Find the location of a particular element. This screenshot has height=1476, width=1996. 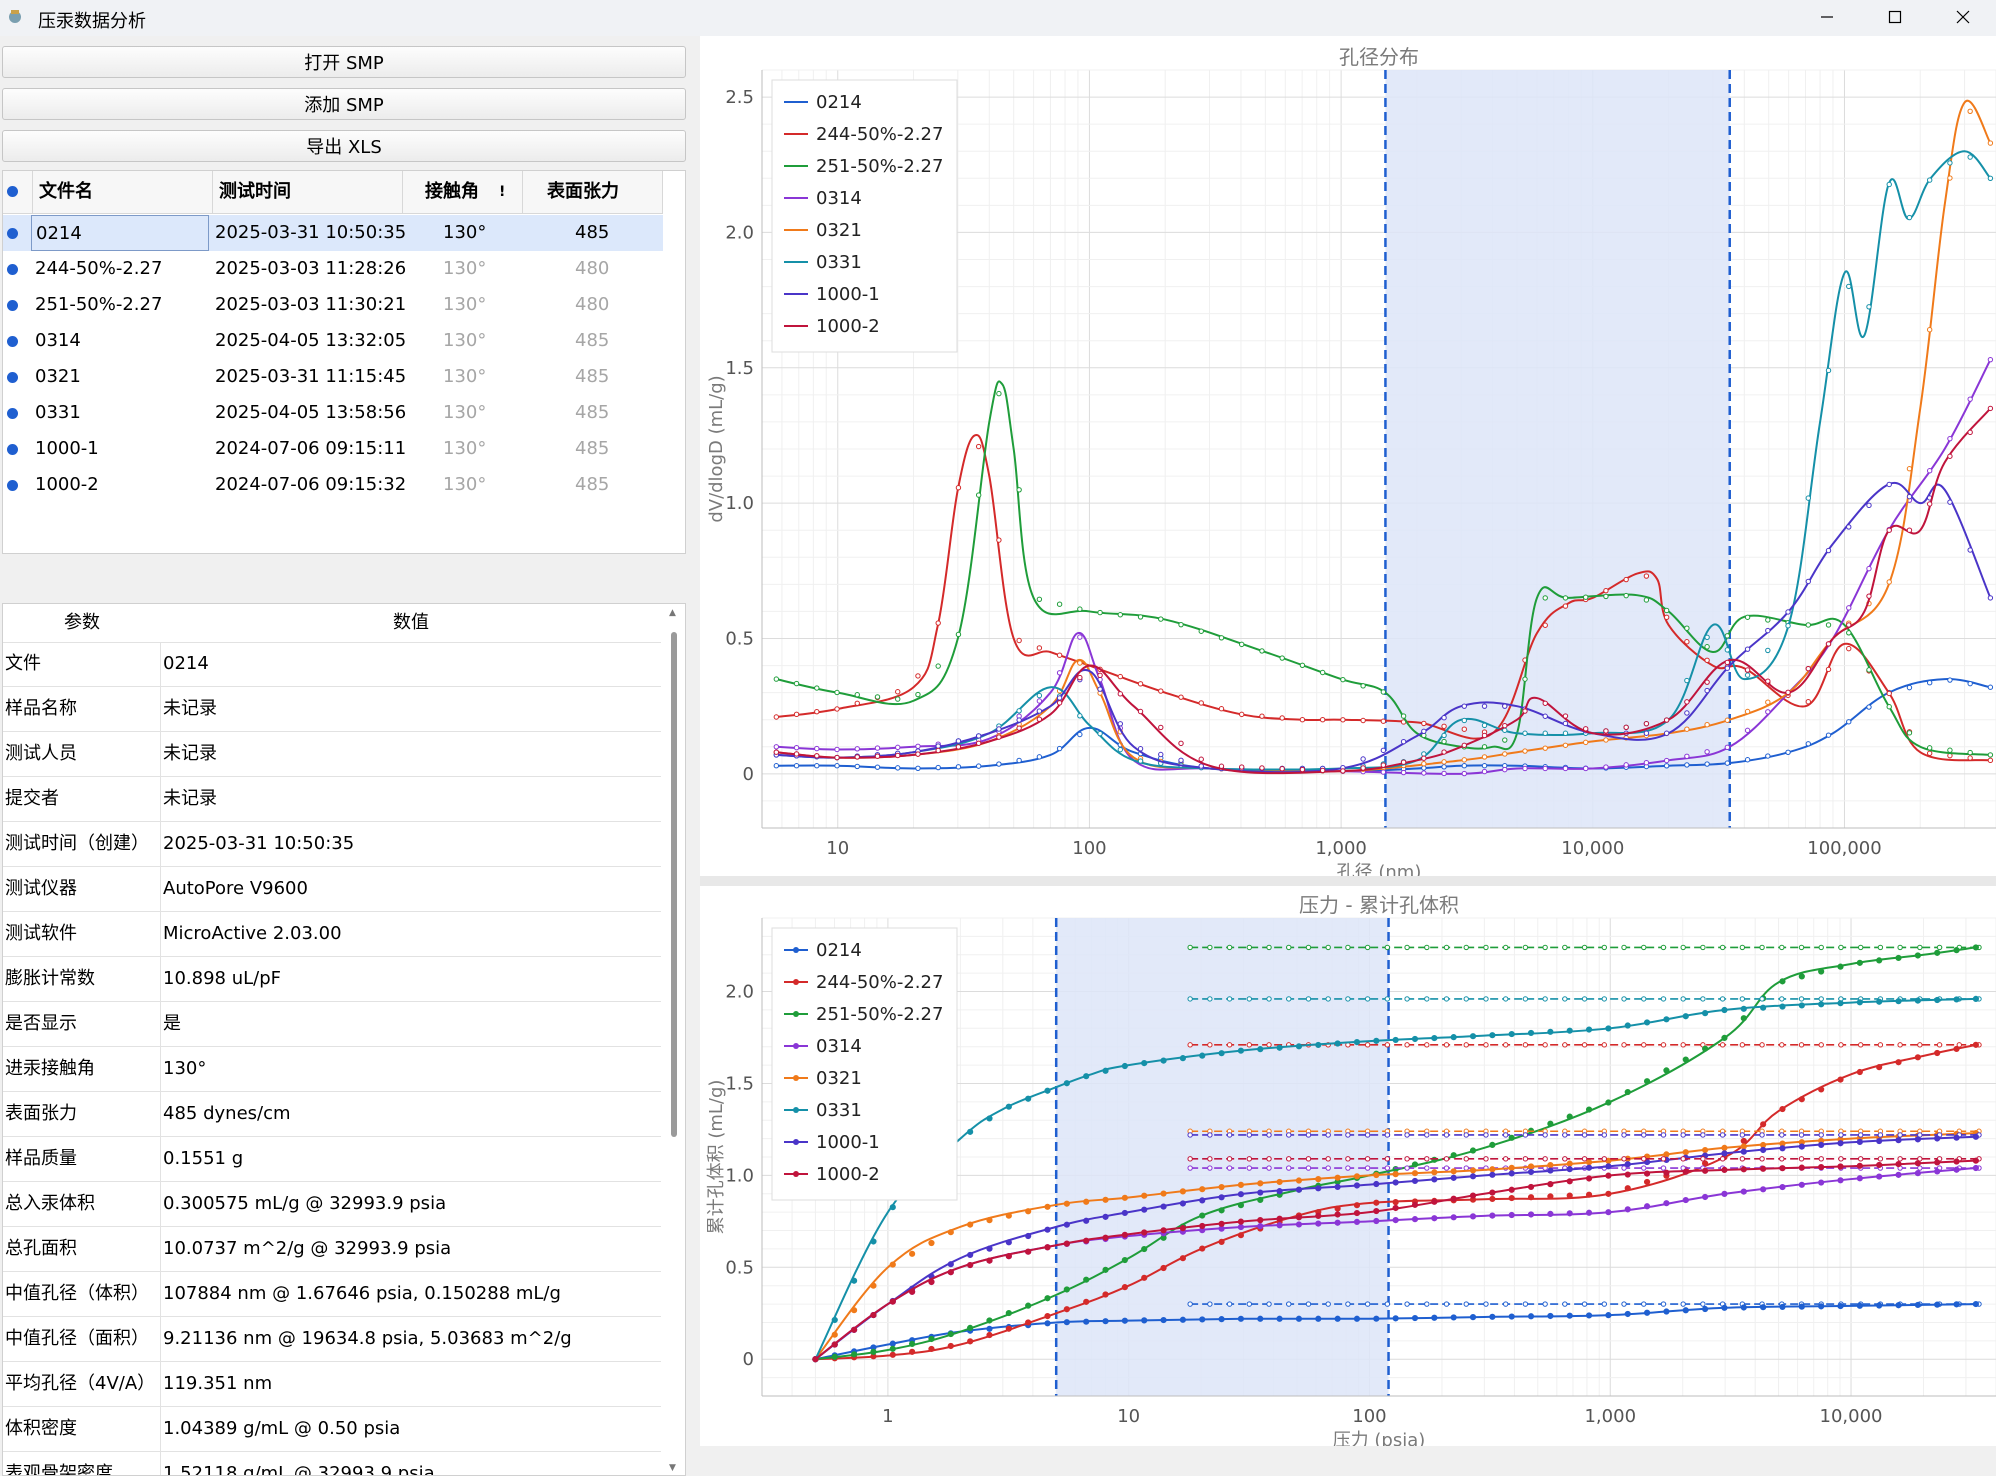

col-contact-angle: 接触角! is located at coordinates (463, 192).